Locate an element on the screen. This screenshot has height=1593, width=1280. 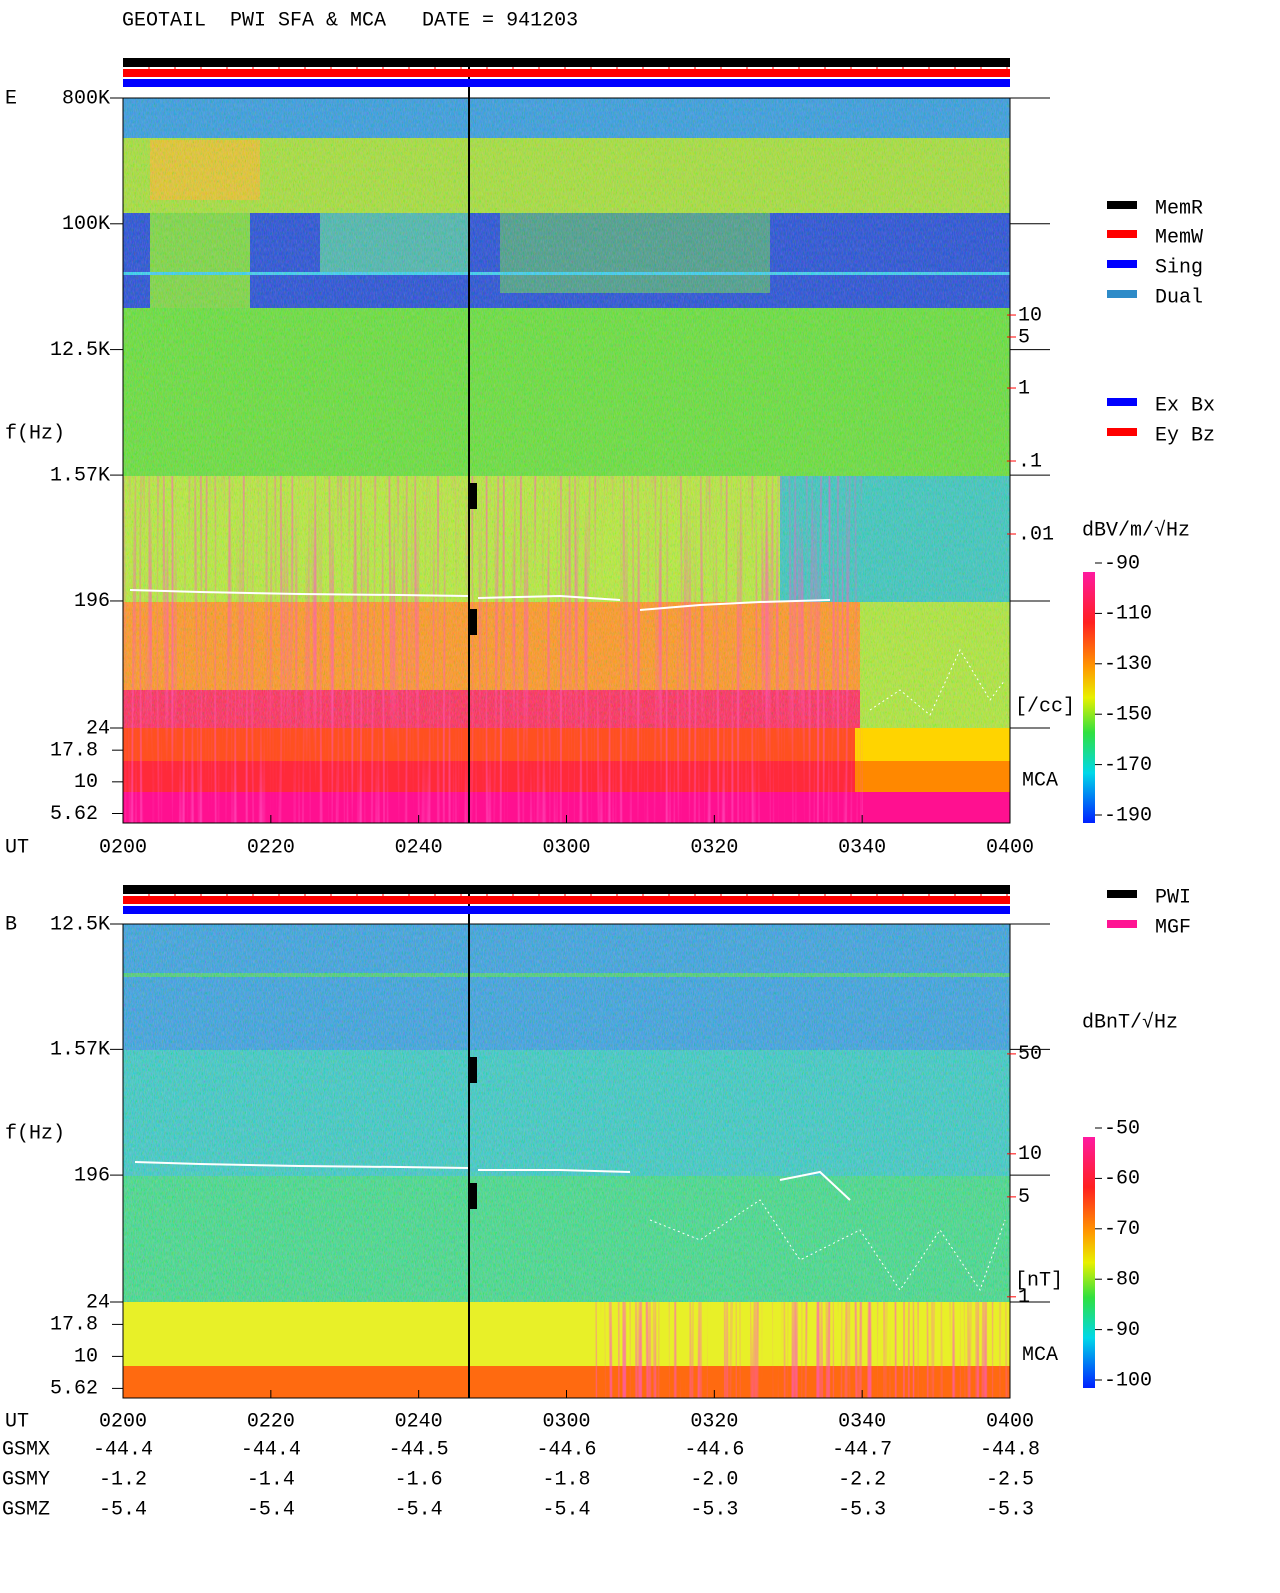
colorbar-tick-label: -50 is located at coordinates (1122, 1128).